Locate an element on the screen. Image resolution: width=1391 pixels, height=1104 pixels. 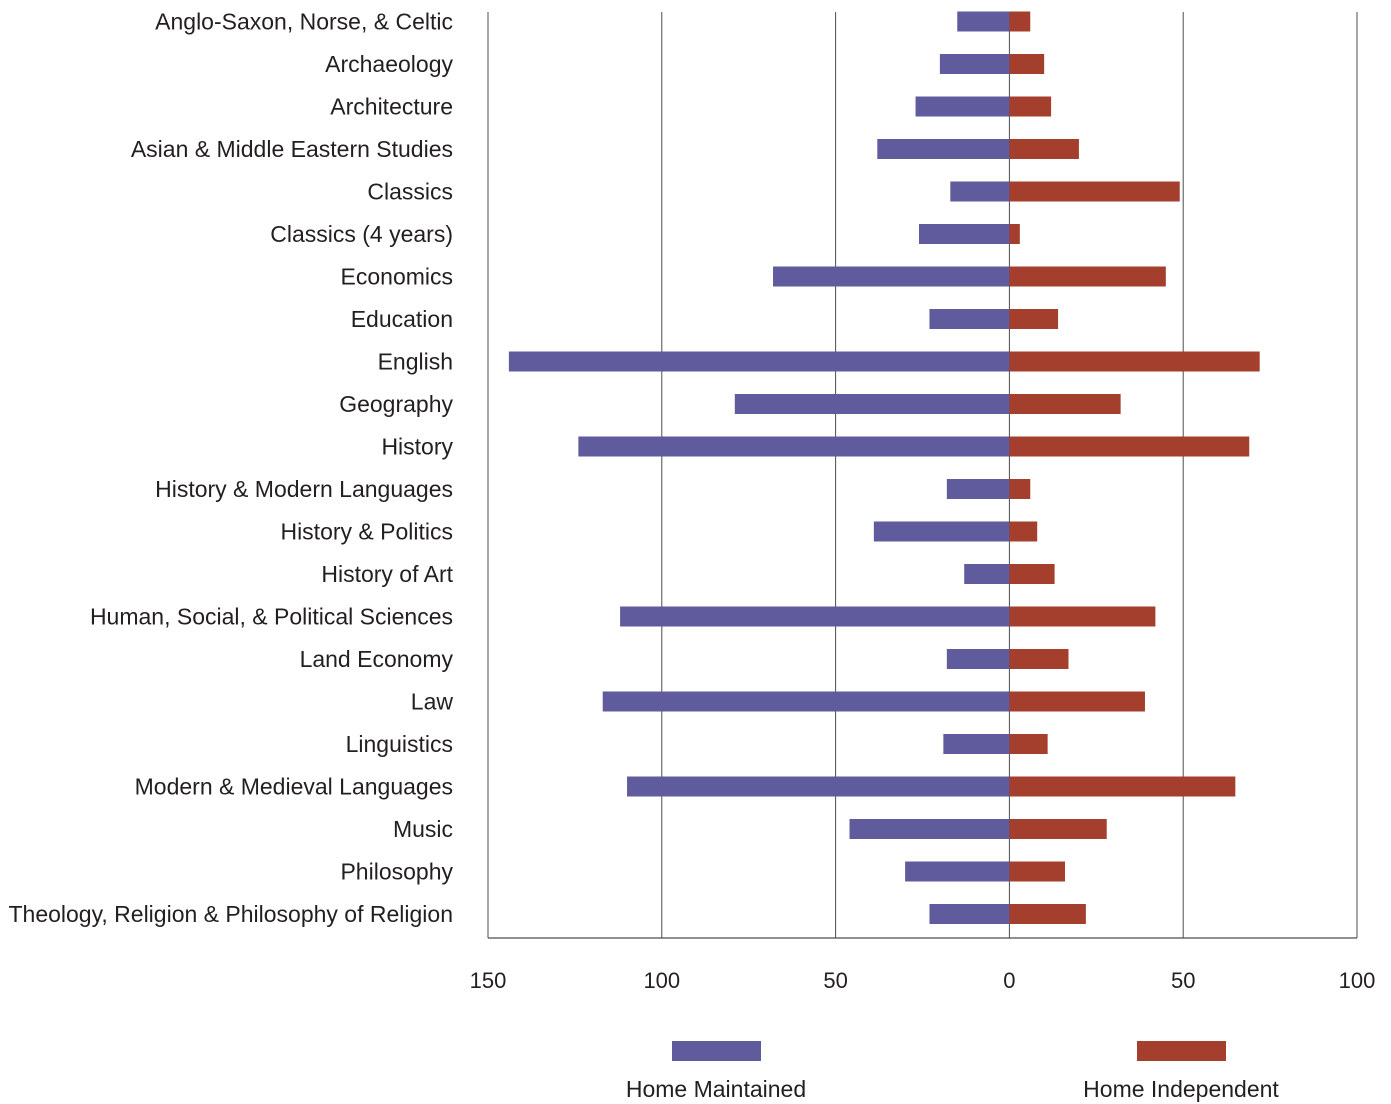
bar-home-maintained-anglo-saxon-norse-and-celtic is located at coordinates (983, 21).